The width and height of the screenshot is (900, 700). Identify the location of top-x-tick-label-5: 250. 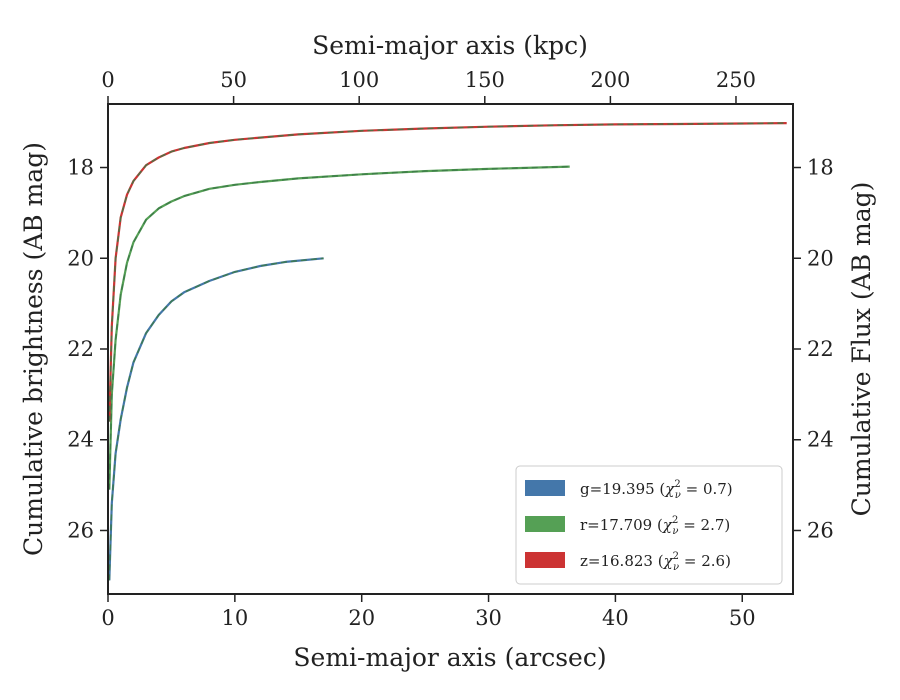
(736, 80).